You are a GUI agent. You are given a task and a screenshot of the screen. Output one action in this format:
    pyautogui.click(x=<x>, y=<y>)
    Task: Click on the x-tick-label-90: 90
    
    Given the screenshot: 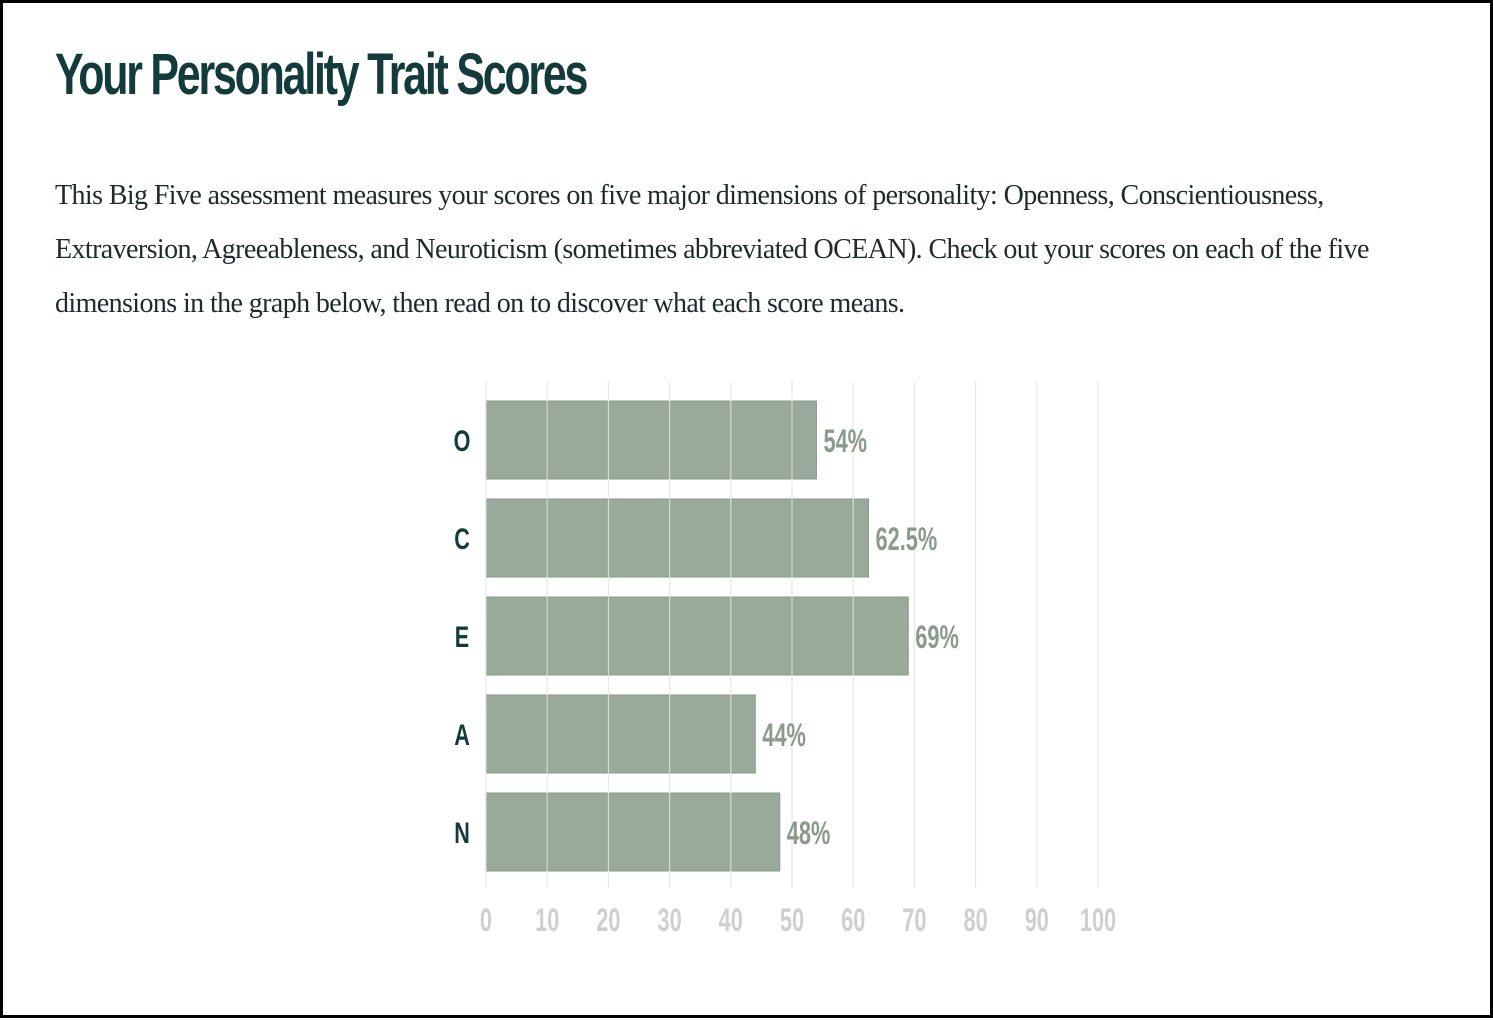 What is the action you would take?
    pyautogui.click(x=1037, y=920)
    